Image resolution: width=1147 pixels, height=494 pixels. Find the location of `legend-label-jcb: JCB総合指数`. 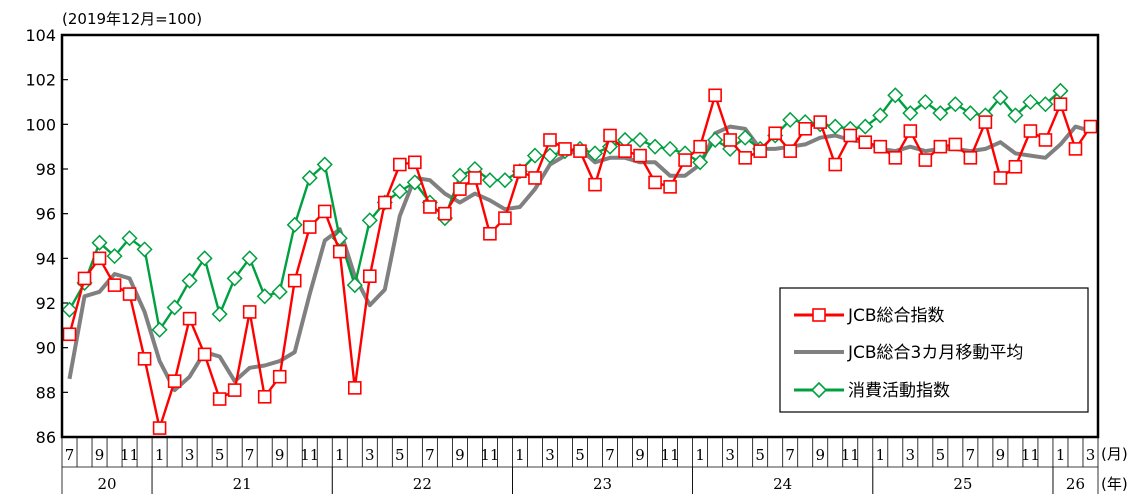

legend-label-jcb: JCB総合指数 is located at coordinates (896, 316).